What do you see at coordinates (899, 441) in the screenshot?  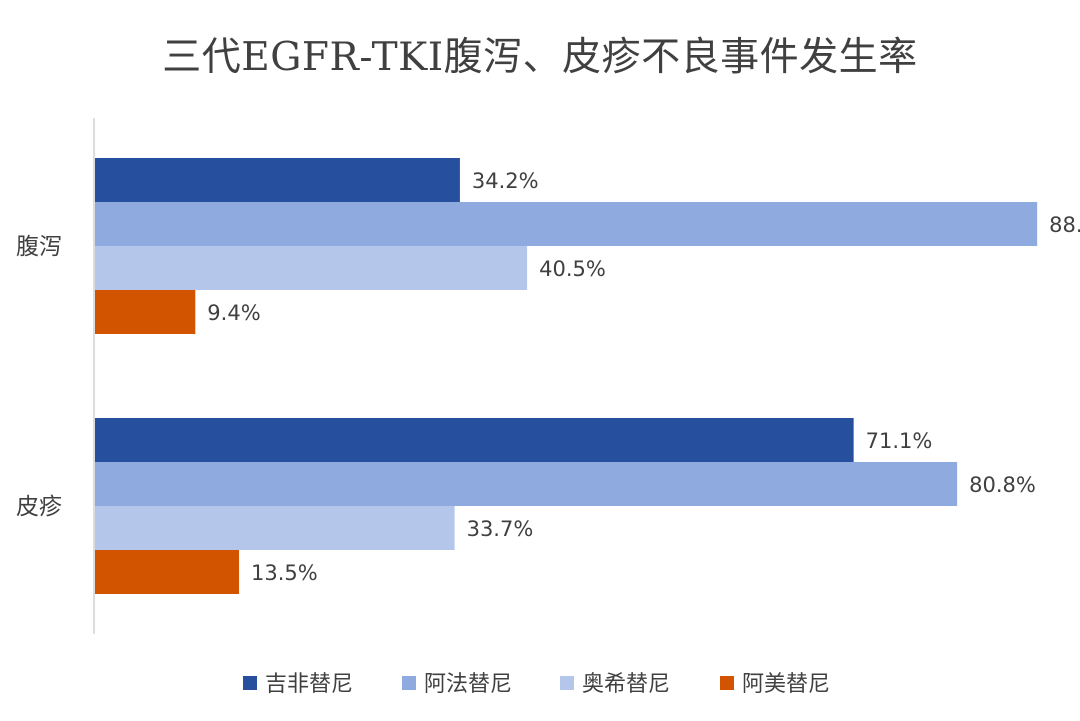 I see `data-label: 71.1%` at bounding box center [899, 441].